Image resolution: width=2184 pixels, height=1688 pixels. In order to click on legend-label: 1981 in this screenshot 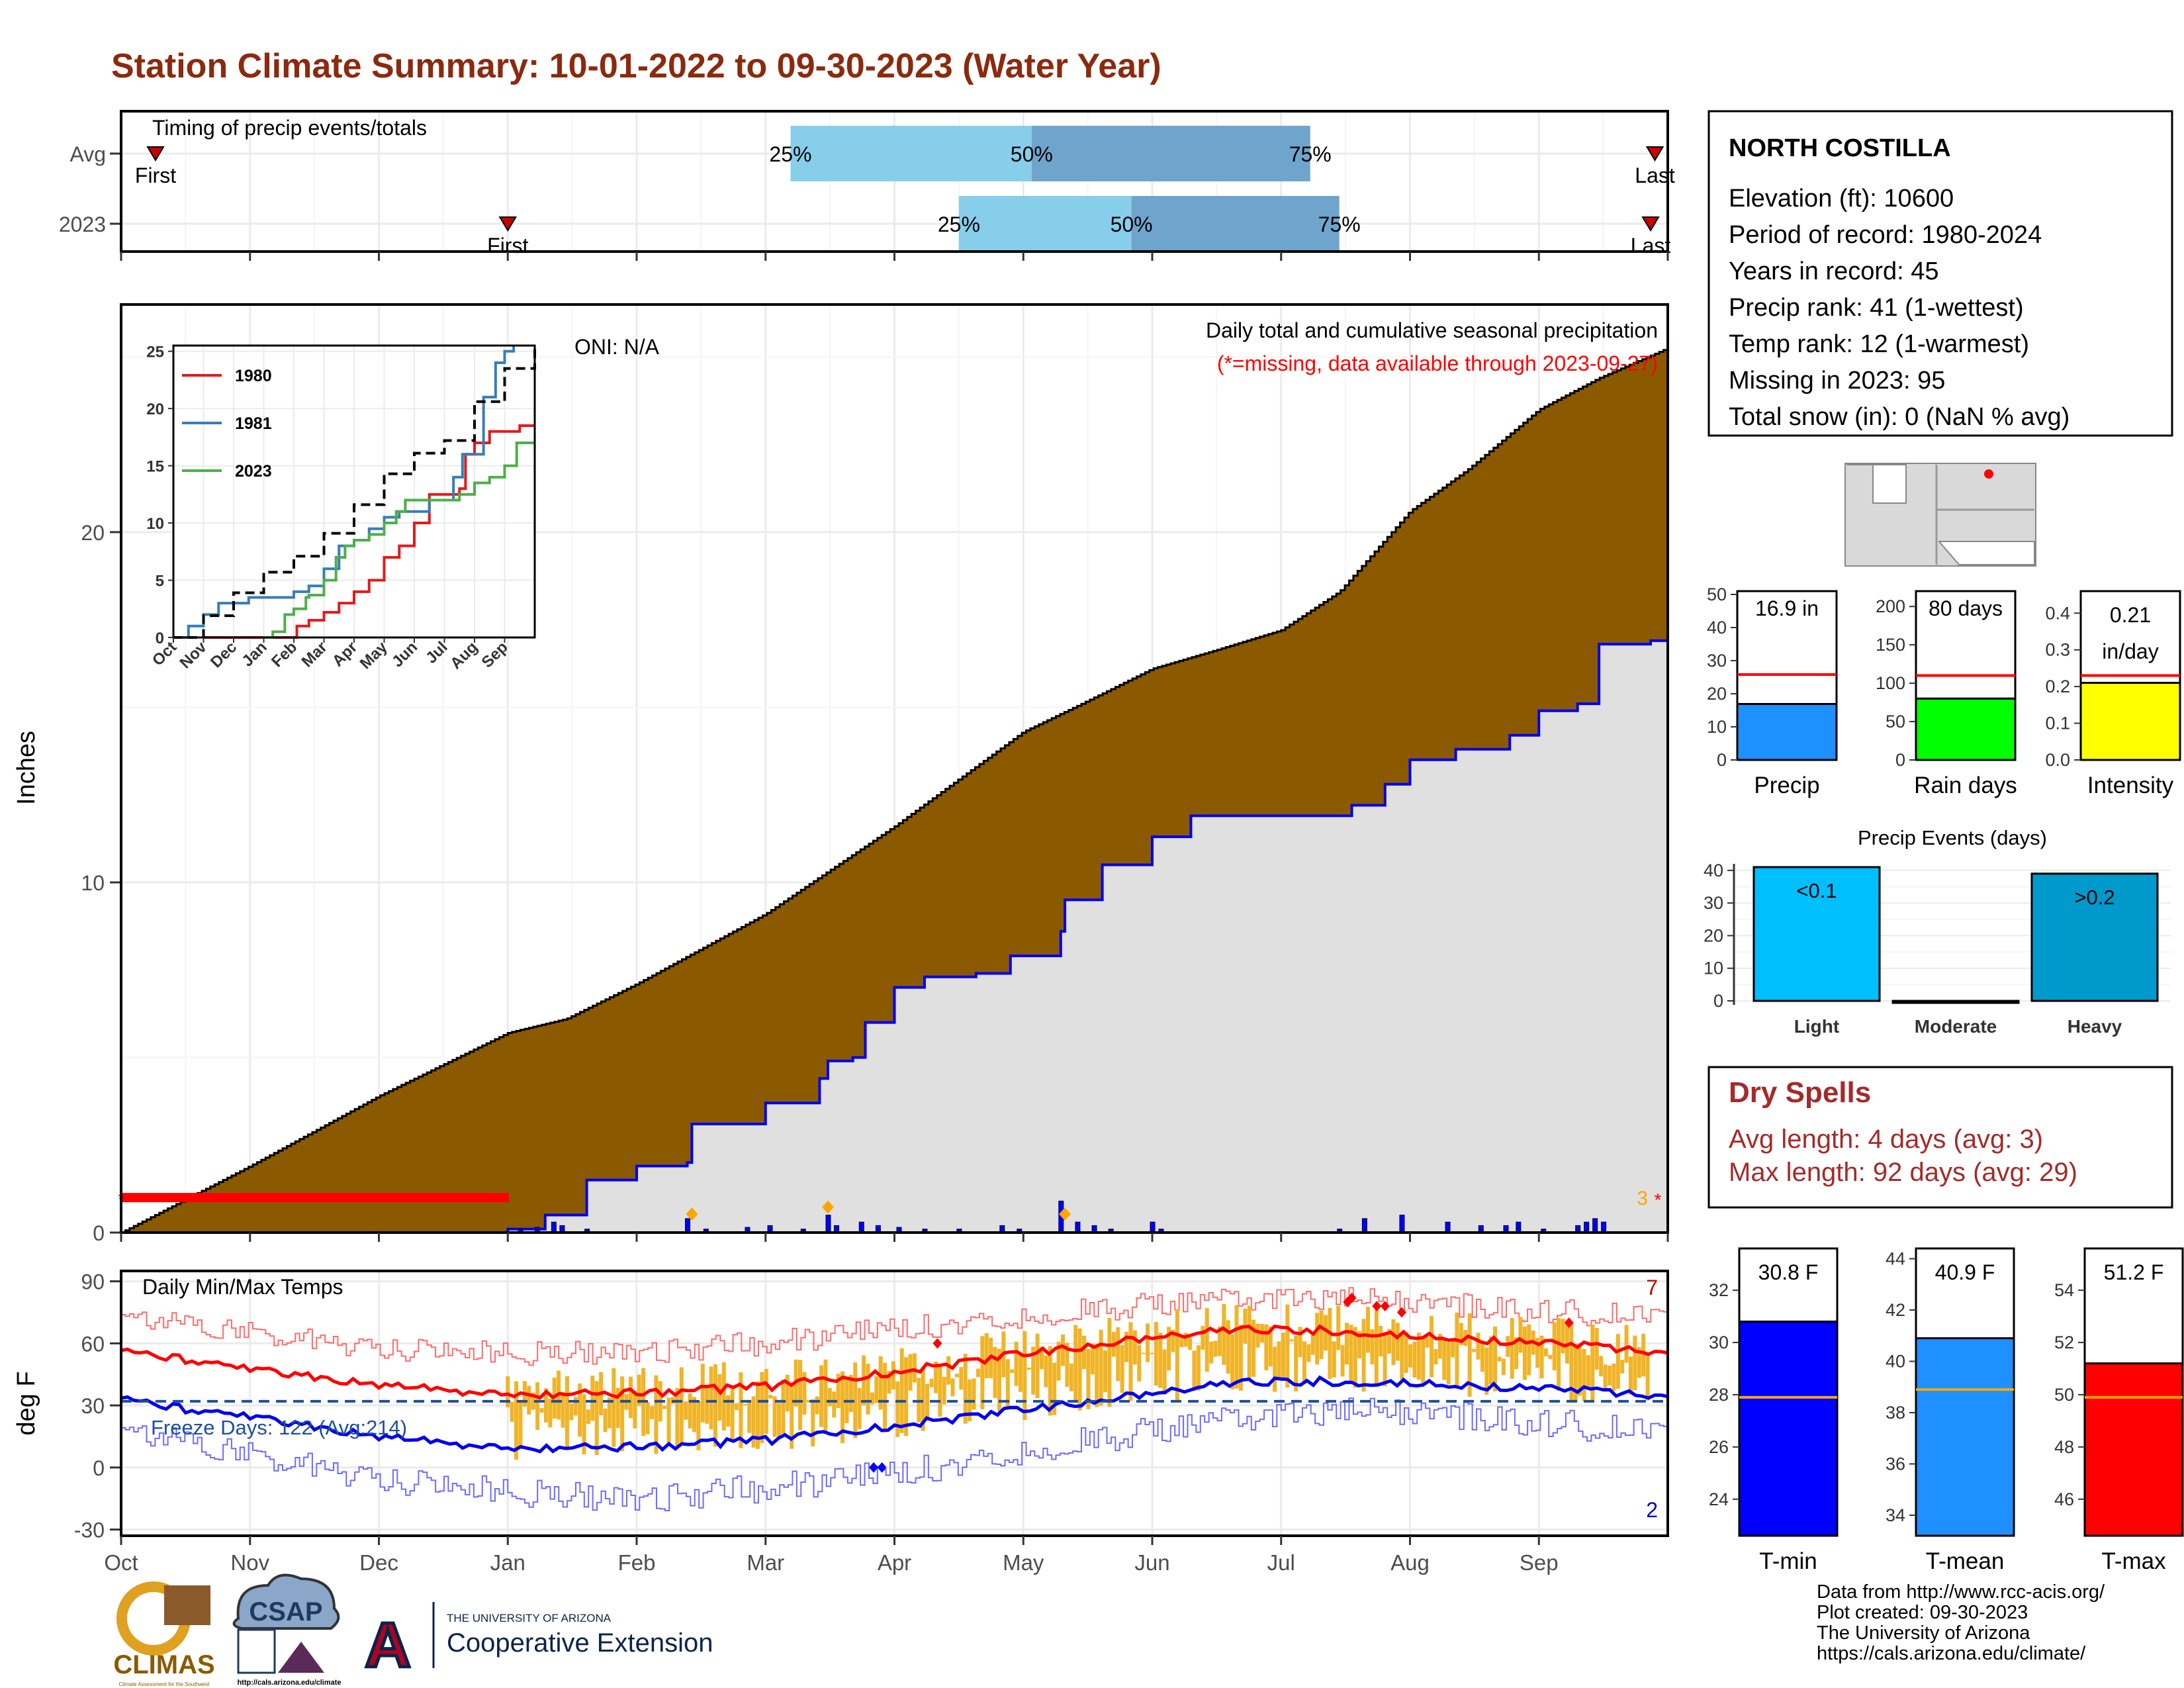, I will do `click(253, 423)`.